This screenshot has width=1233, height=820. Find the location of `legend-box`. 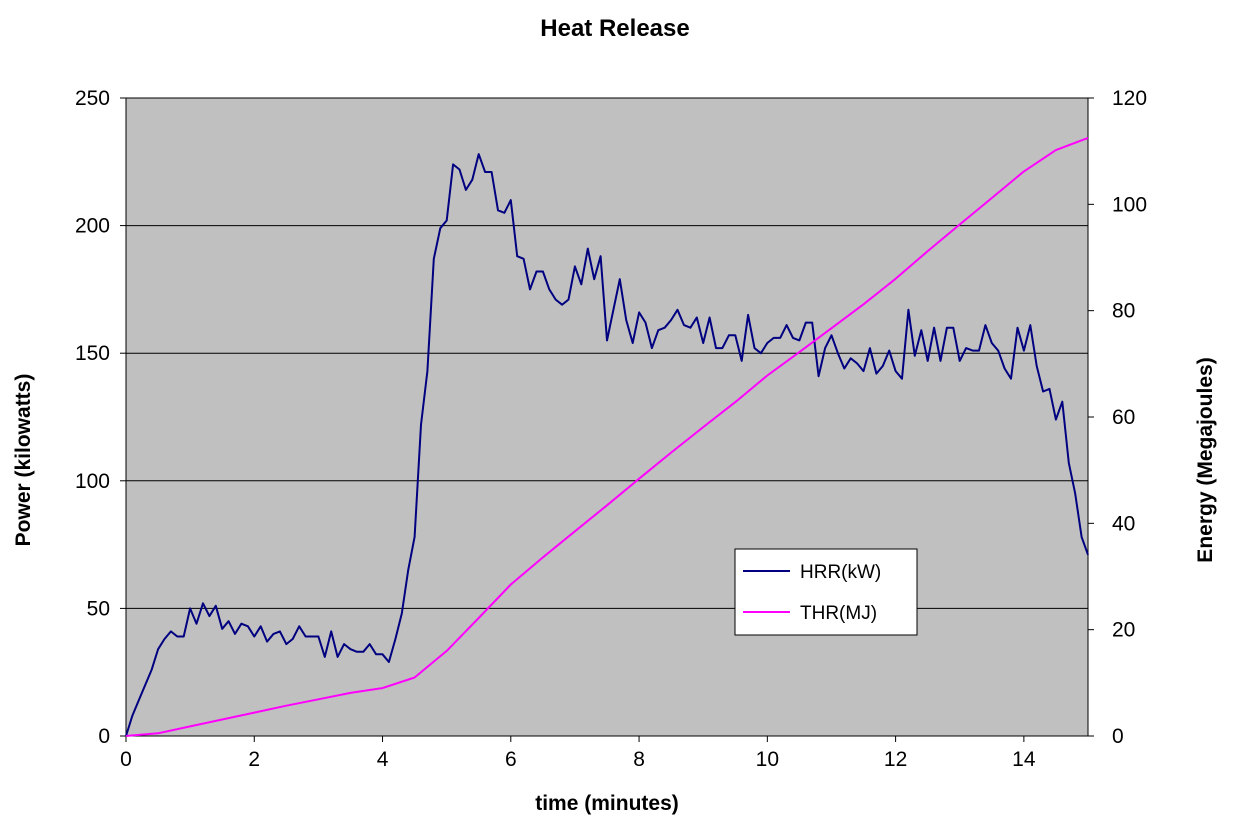

legend-box is located at coordinates (826, 592).